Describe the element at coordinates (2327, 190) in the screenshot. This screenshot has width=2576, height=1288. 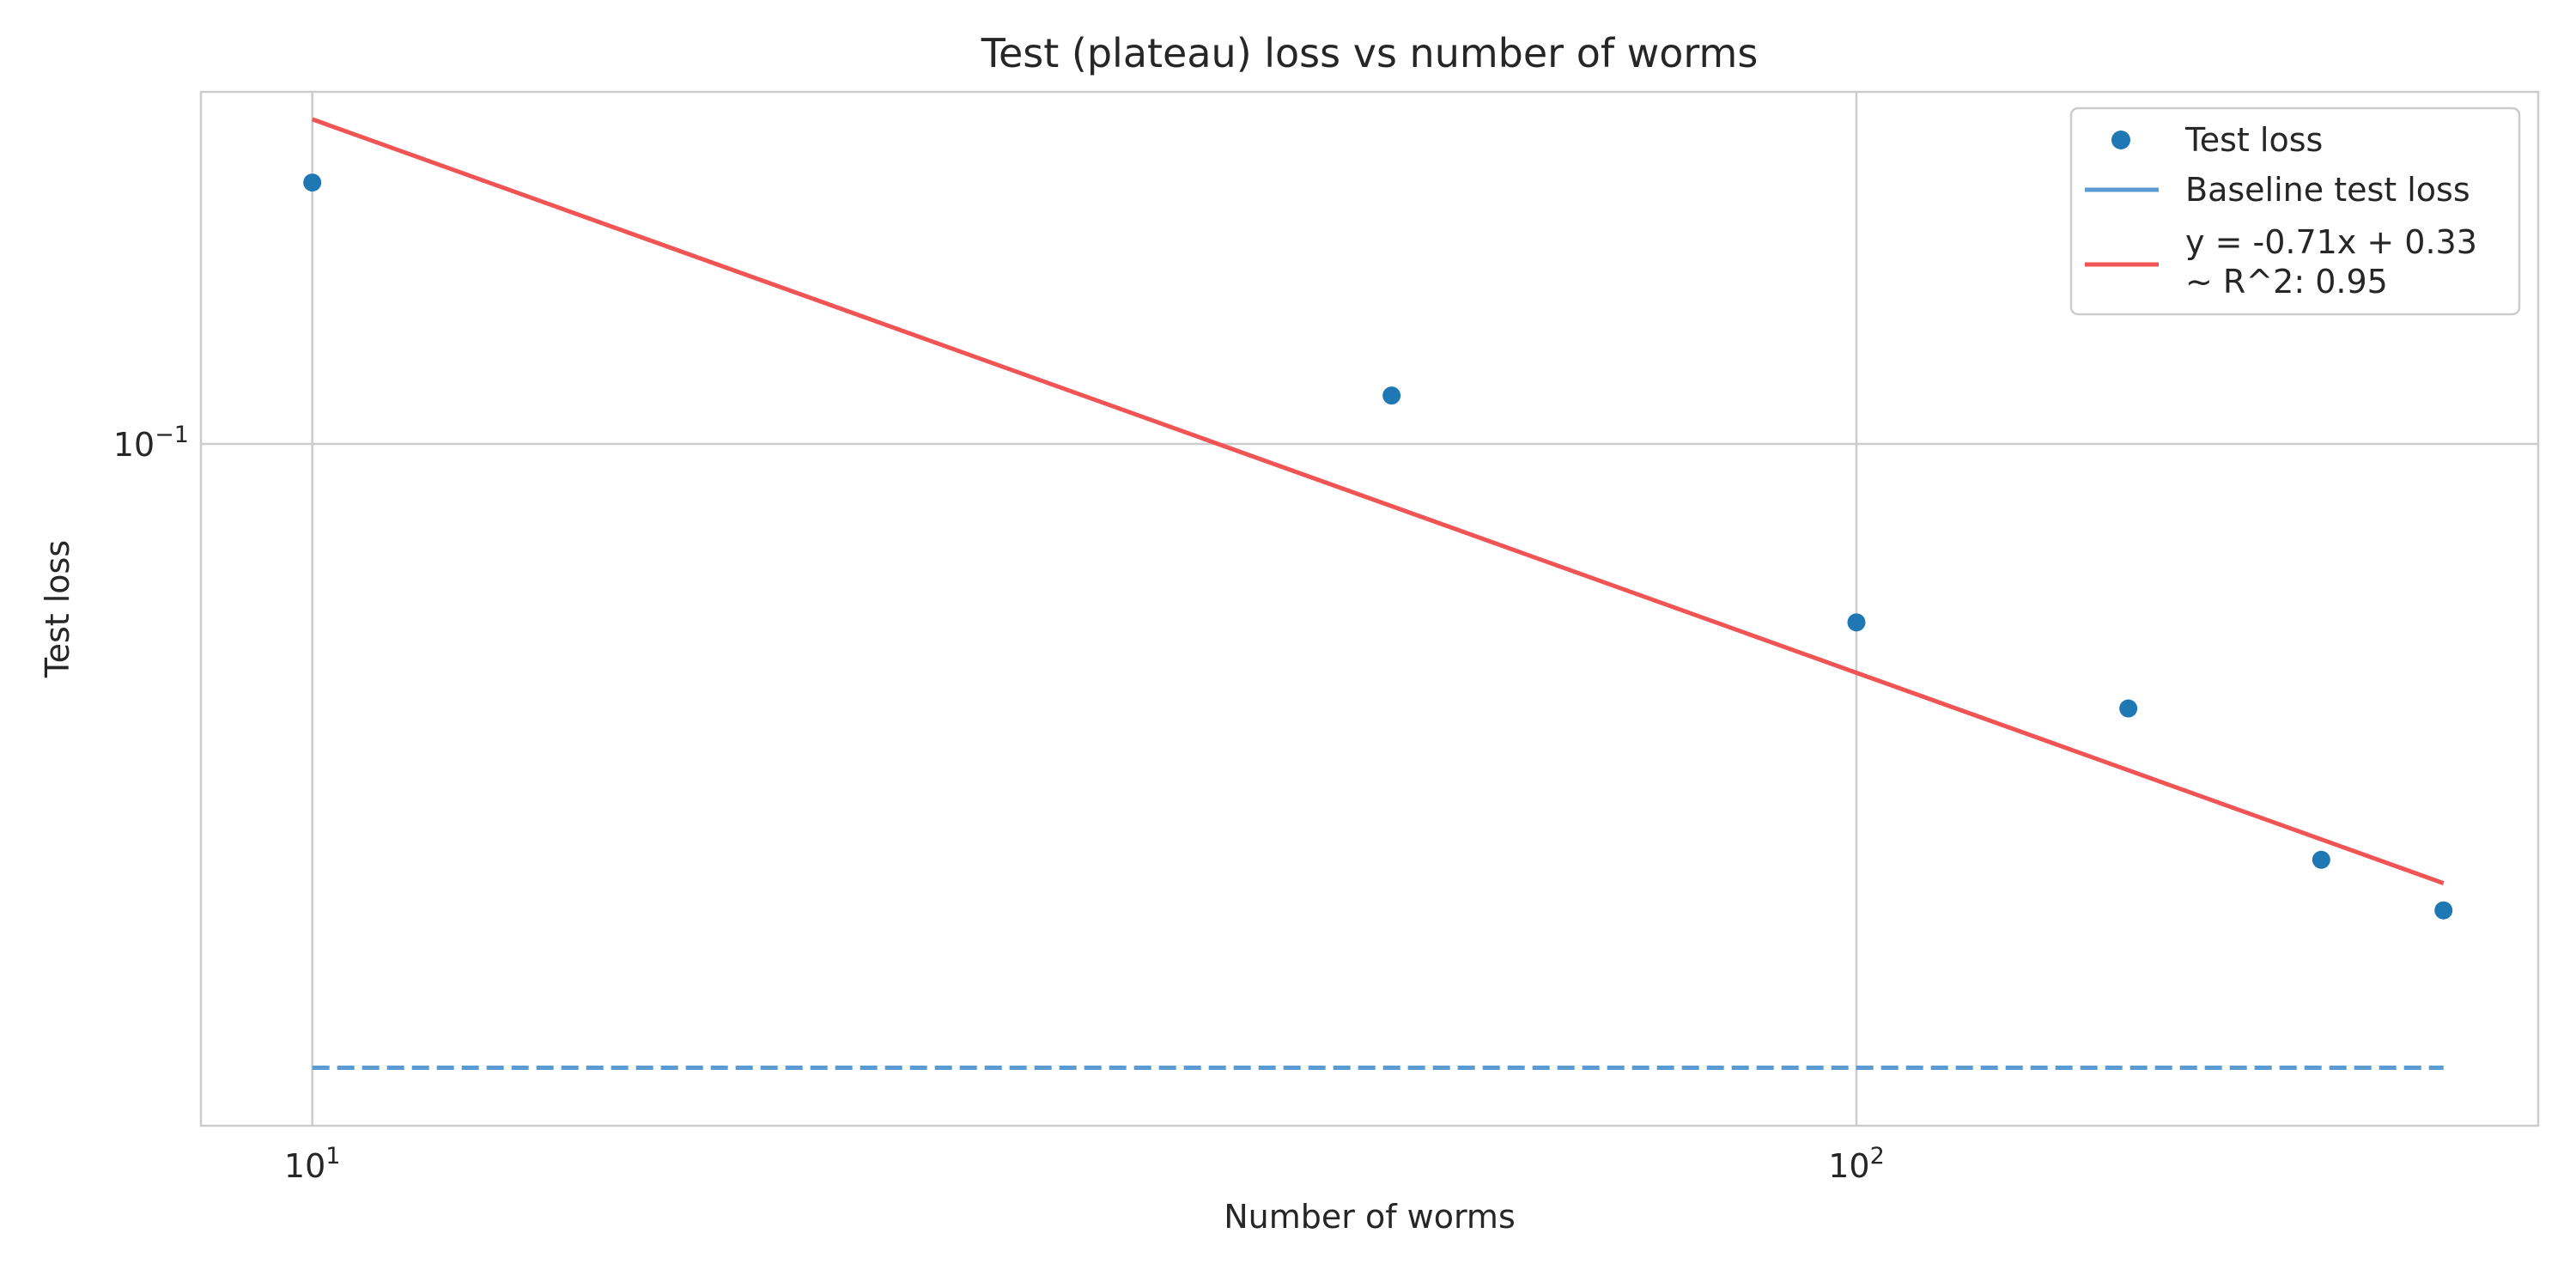
I see `legend-label-baseline: Baseline test loss` at that location.